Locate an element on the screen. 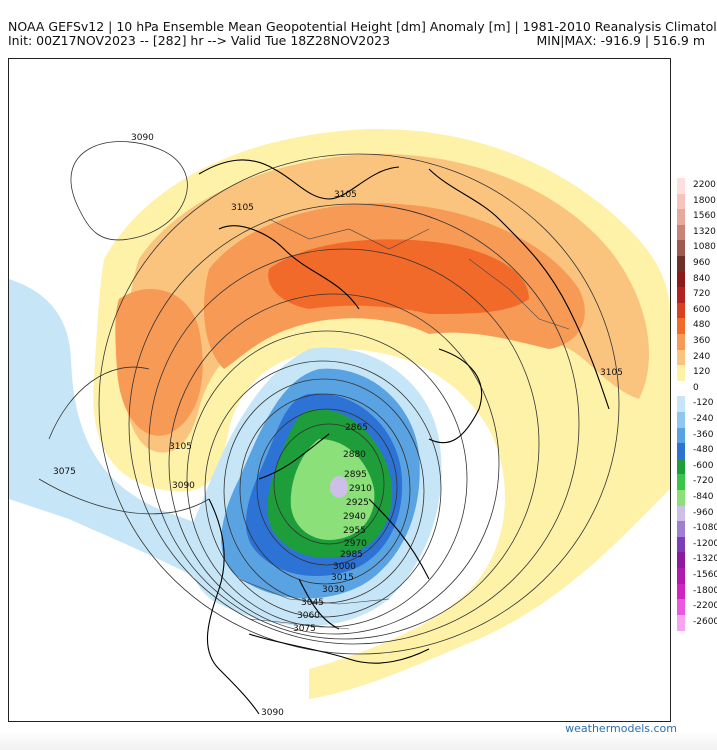  colorbar-label: -960 is located at coordinates (703, 512).